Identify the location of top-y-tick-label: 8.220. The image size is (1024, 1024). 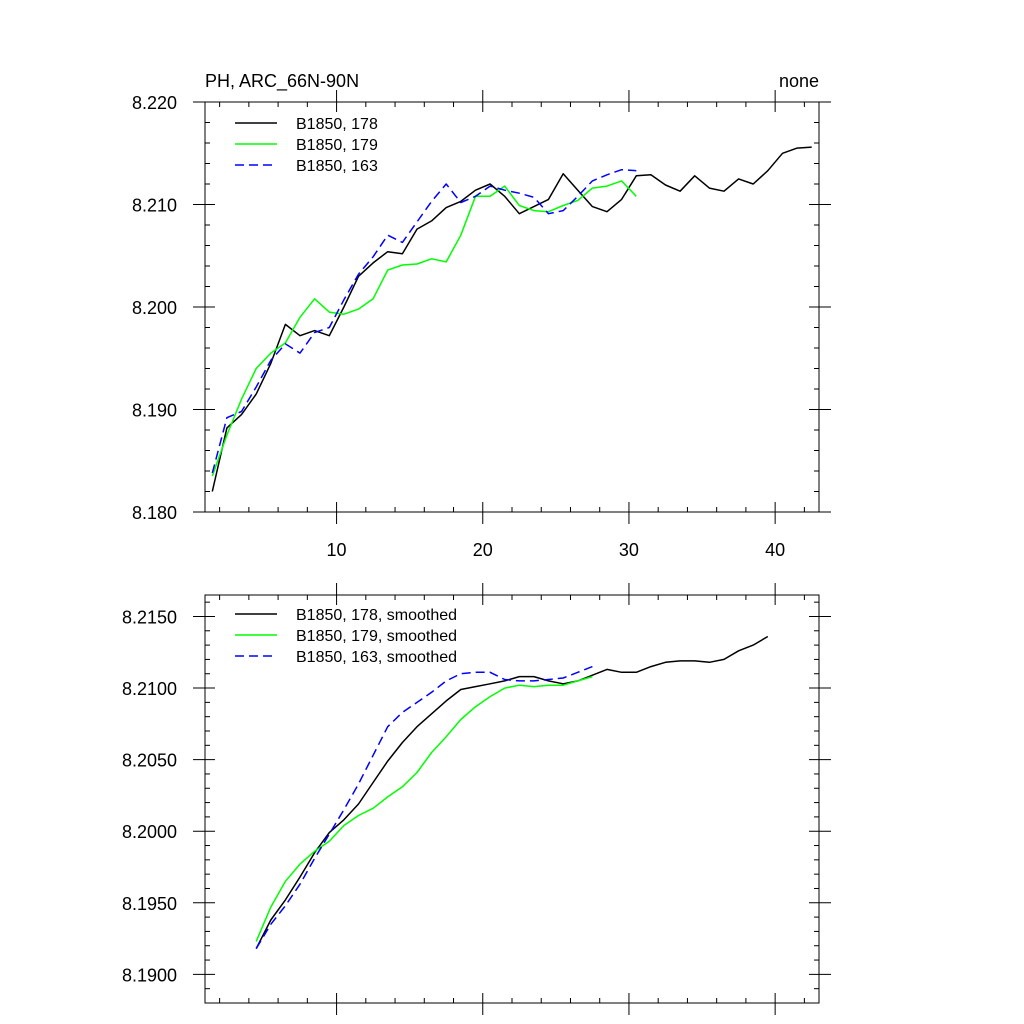
(154, 103).